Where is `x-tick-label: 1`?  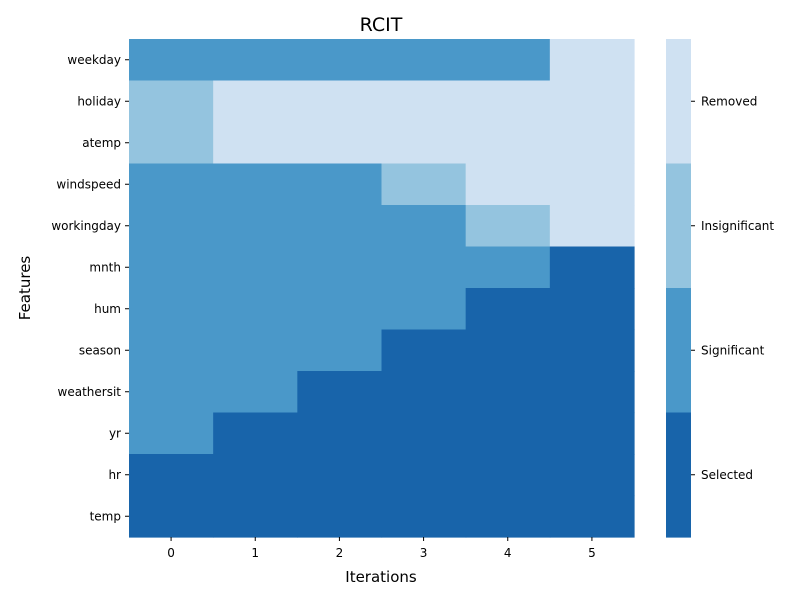
x-tick-label: 1 is located at coordinates (255, 553).